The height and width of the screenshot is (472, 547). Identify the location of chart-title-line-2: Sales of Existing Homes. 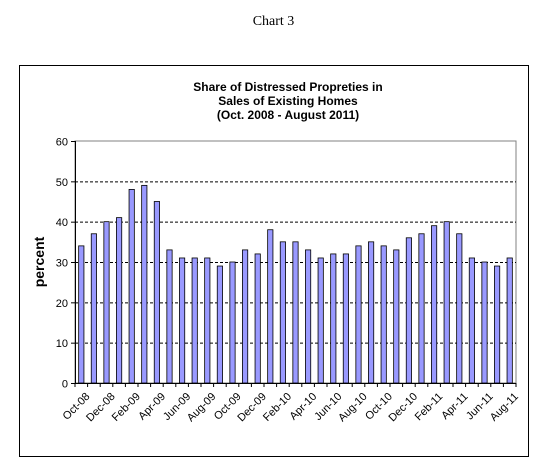
(288, 101).